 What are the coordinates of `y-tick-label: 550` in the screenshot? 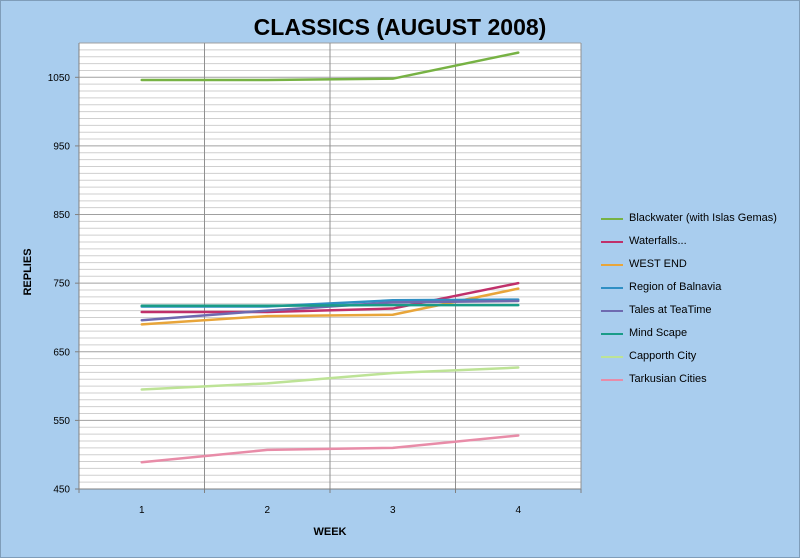 It's located at (61, 421).